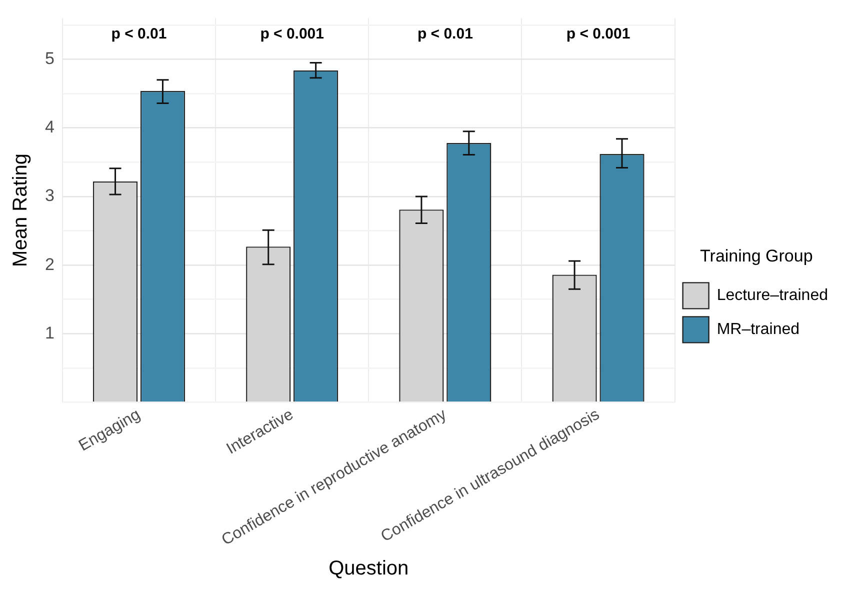 The width and height of the screenshot is (858, 590). Describe the element at coordinates (49, 127) in the screenshot. I see `y-tick-label: 4` at that location.